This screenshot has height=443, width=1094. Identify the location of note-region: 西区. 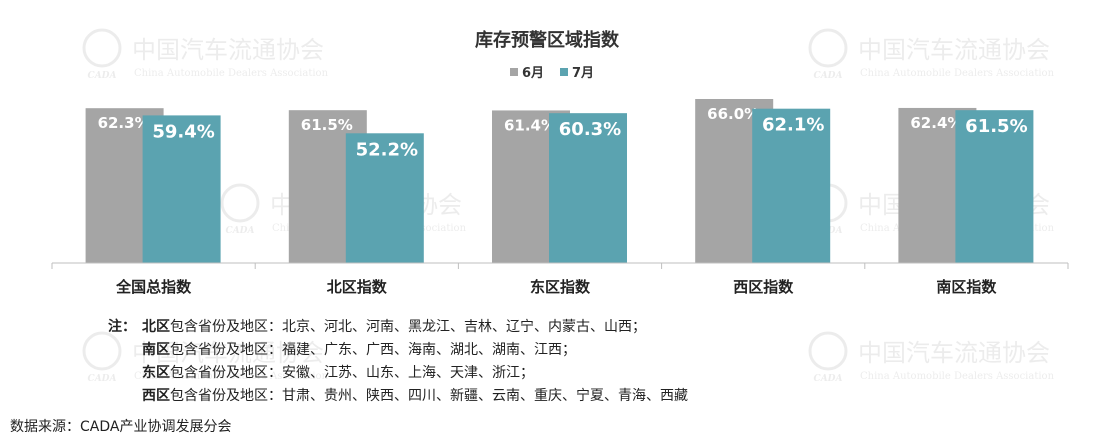
(156, 396).